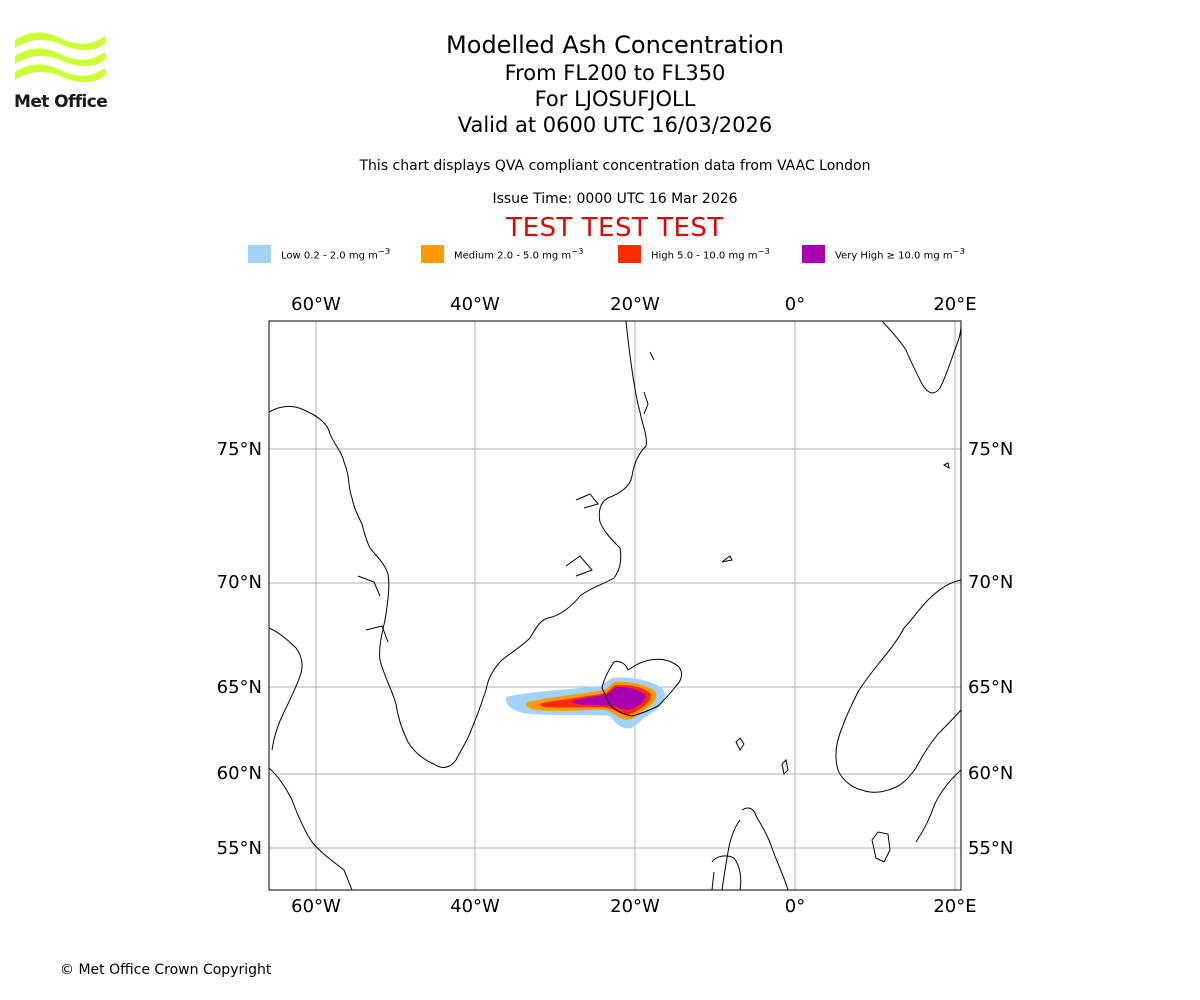 This screenshot has width=1200, height=1000. Describe the element at coordinates (727, 559) in the screenshot. I see `jan-mayen` at that location.